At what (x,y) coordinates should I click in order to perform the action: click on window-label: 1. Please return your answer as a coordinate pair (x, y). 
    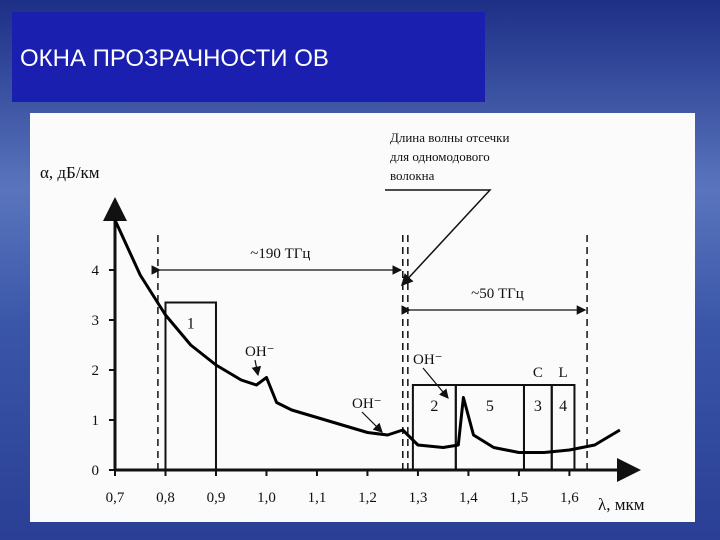
    Looking at the image, I should click on (191, 324).